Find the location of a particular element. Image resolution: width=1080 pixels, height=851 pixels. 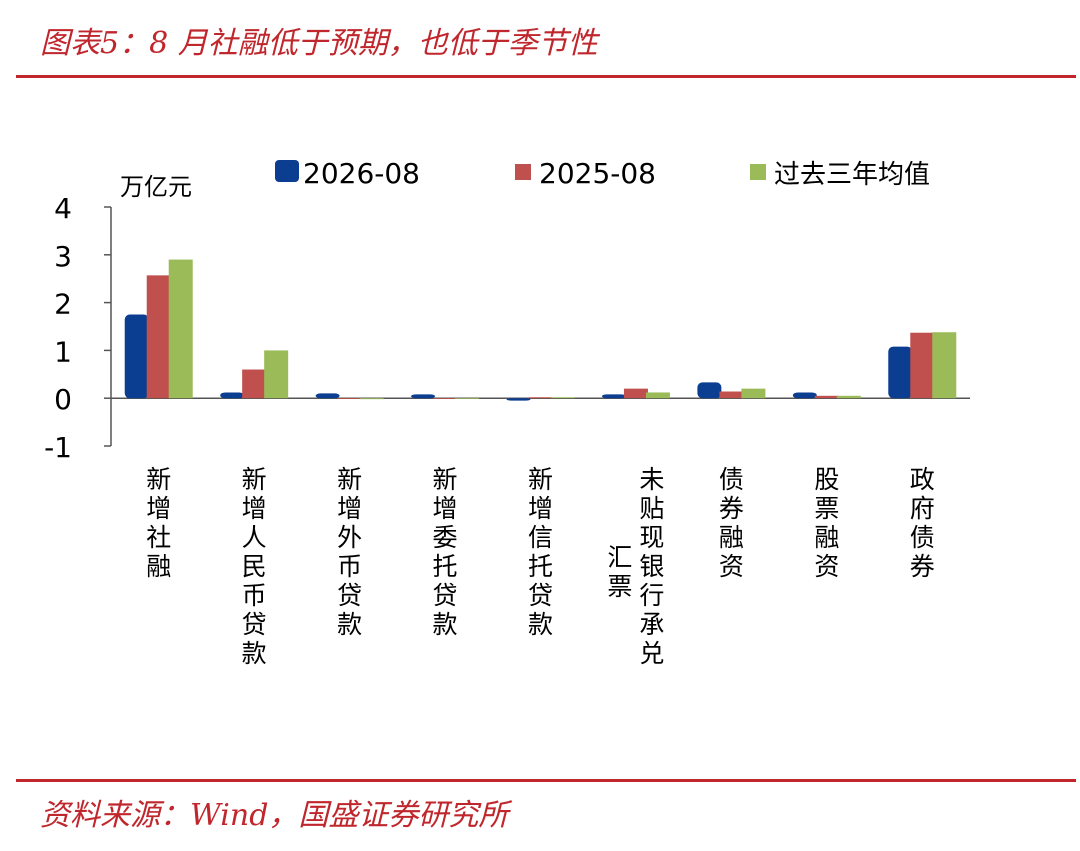

category-label-char: 社 is located at coordinates (158, 537).